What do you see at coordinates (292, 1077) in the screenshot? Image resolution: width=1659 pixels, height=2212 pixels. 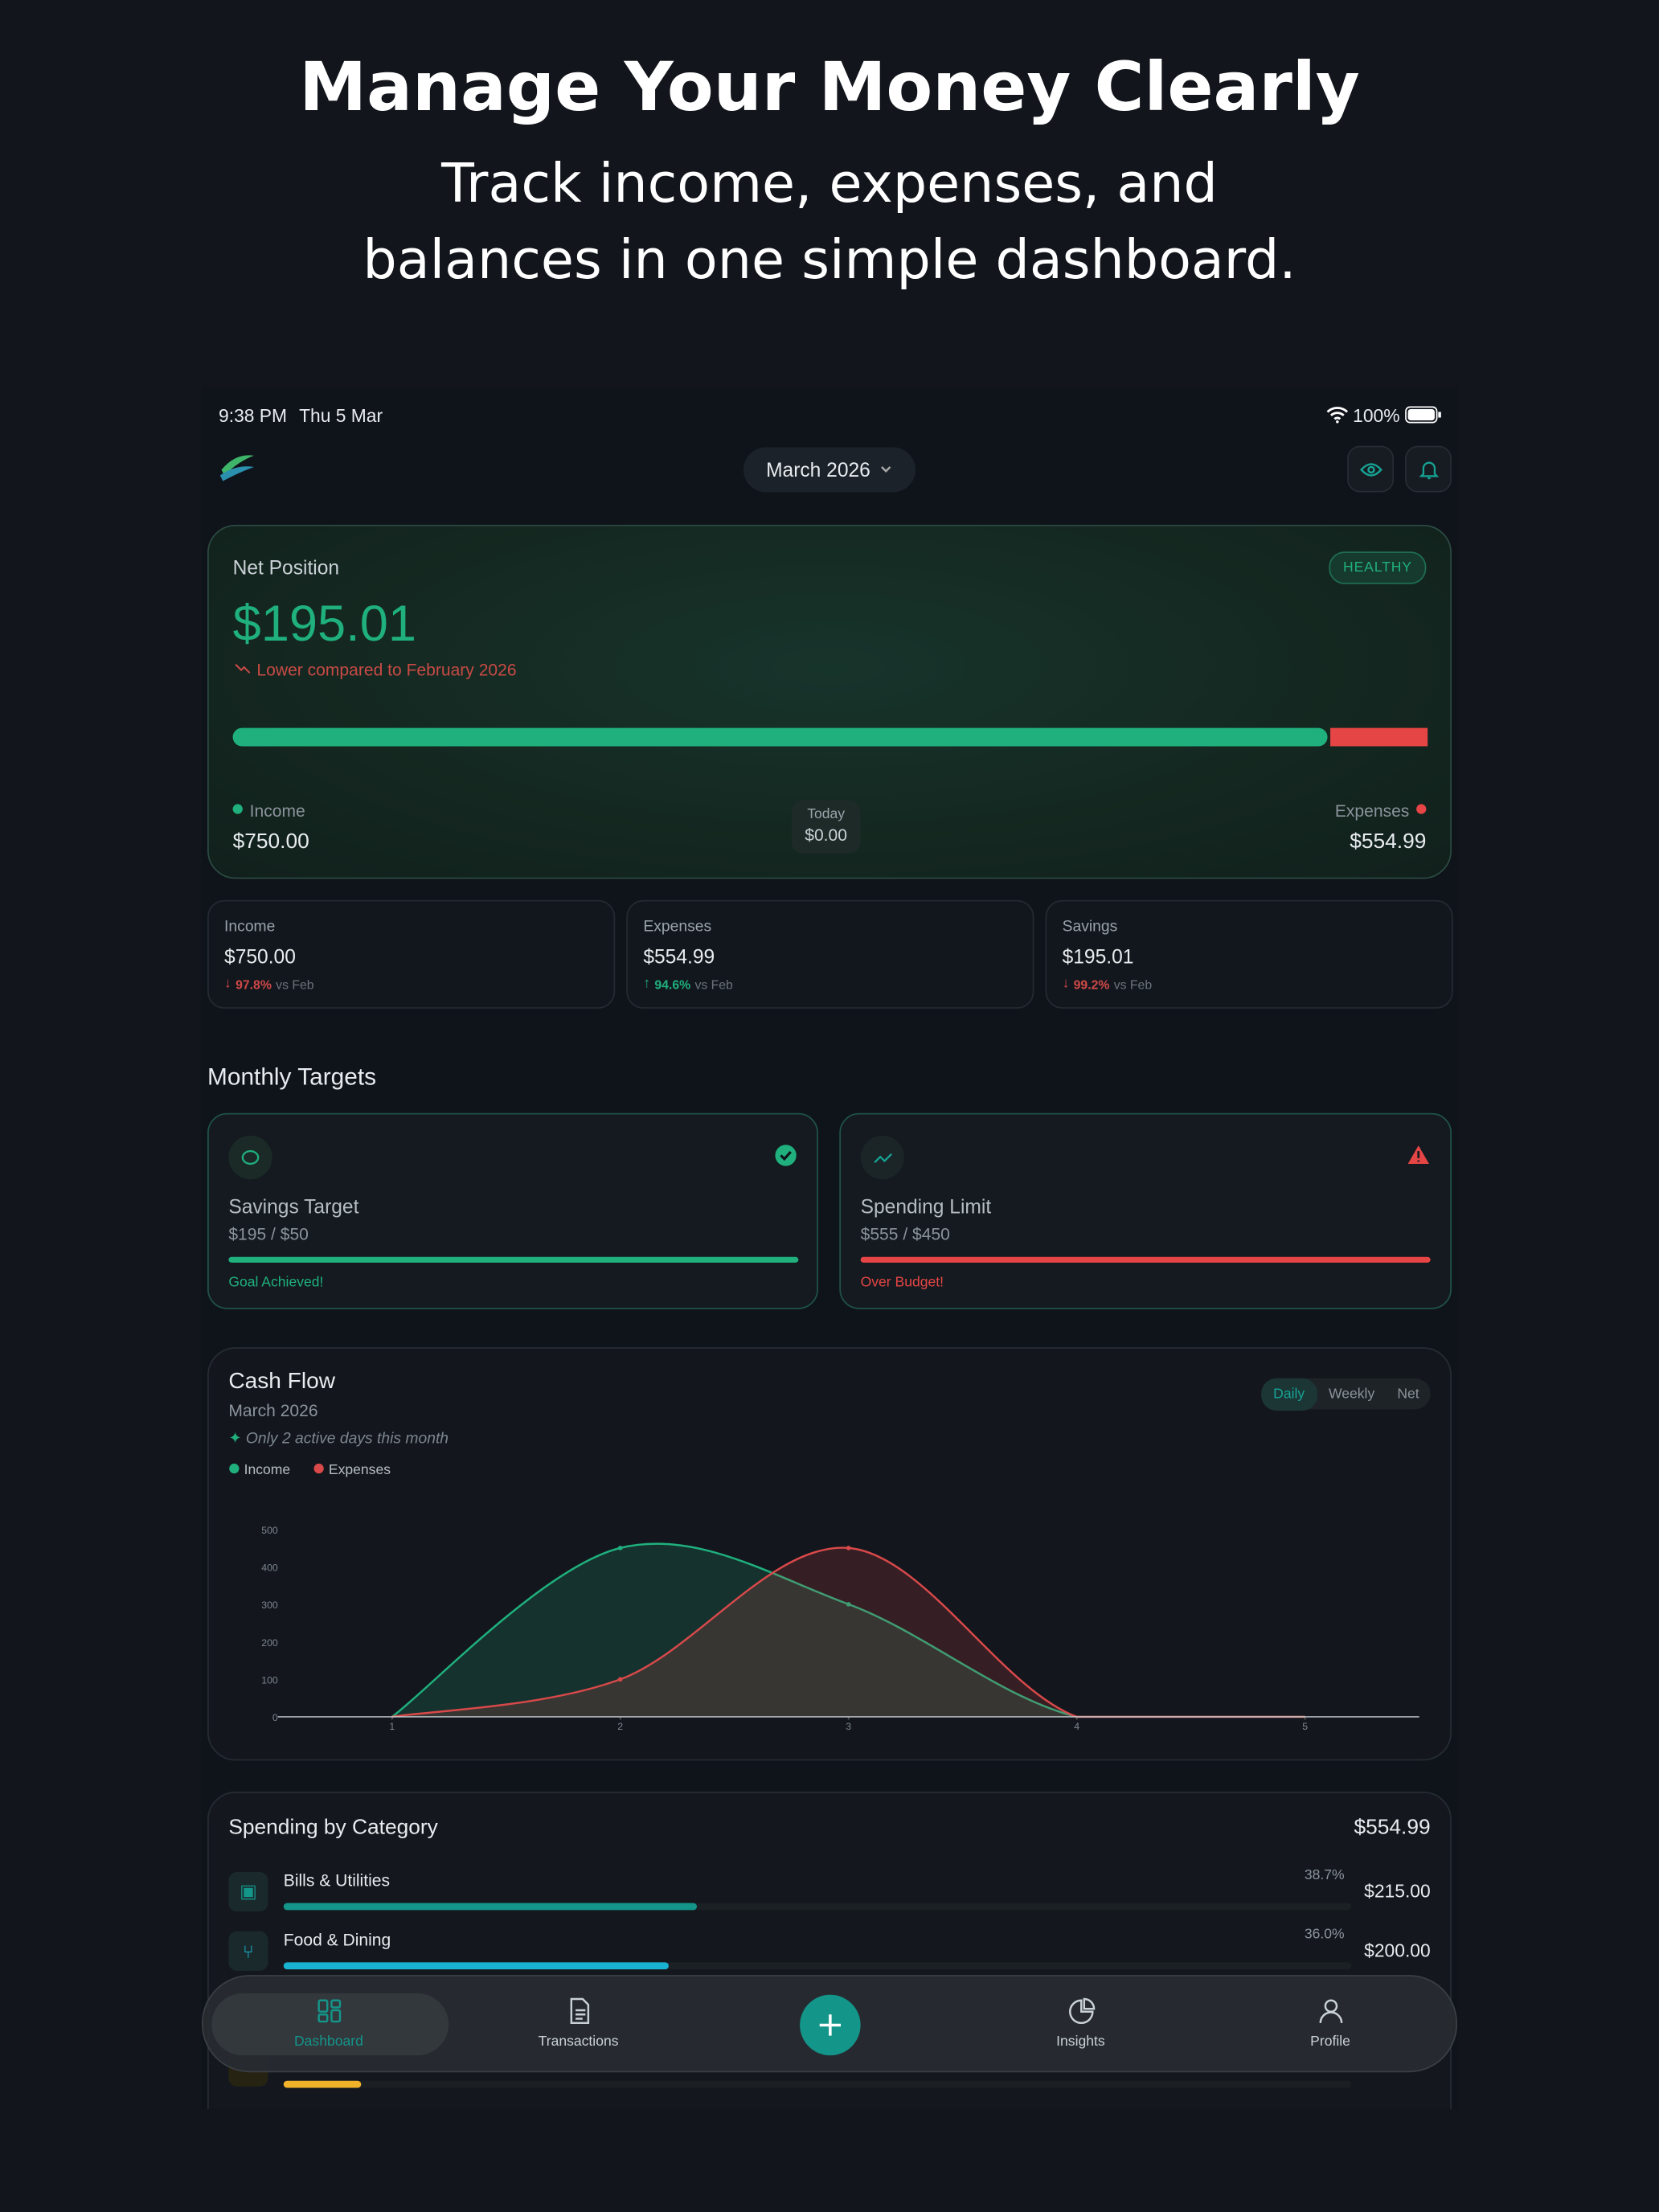 I see `section-title: Monthly Targets` at bounding box center [292, 1077].